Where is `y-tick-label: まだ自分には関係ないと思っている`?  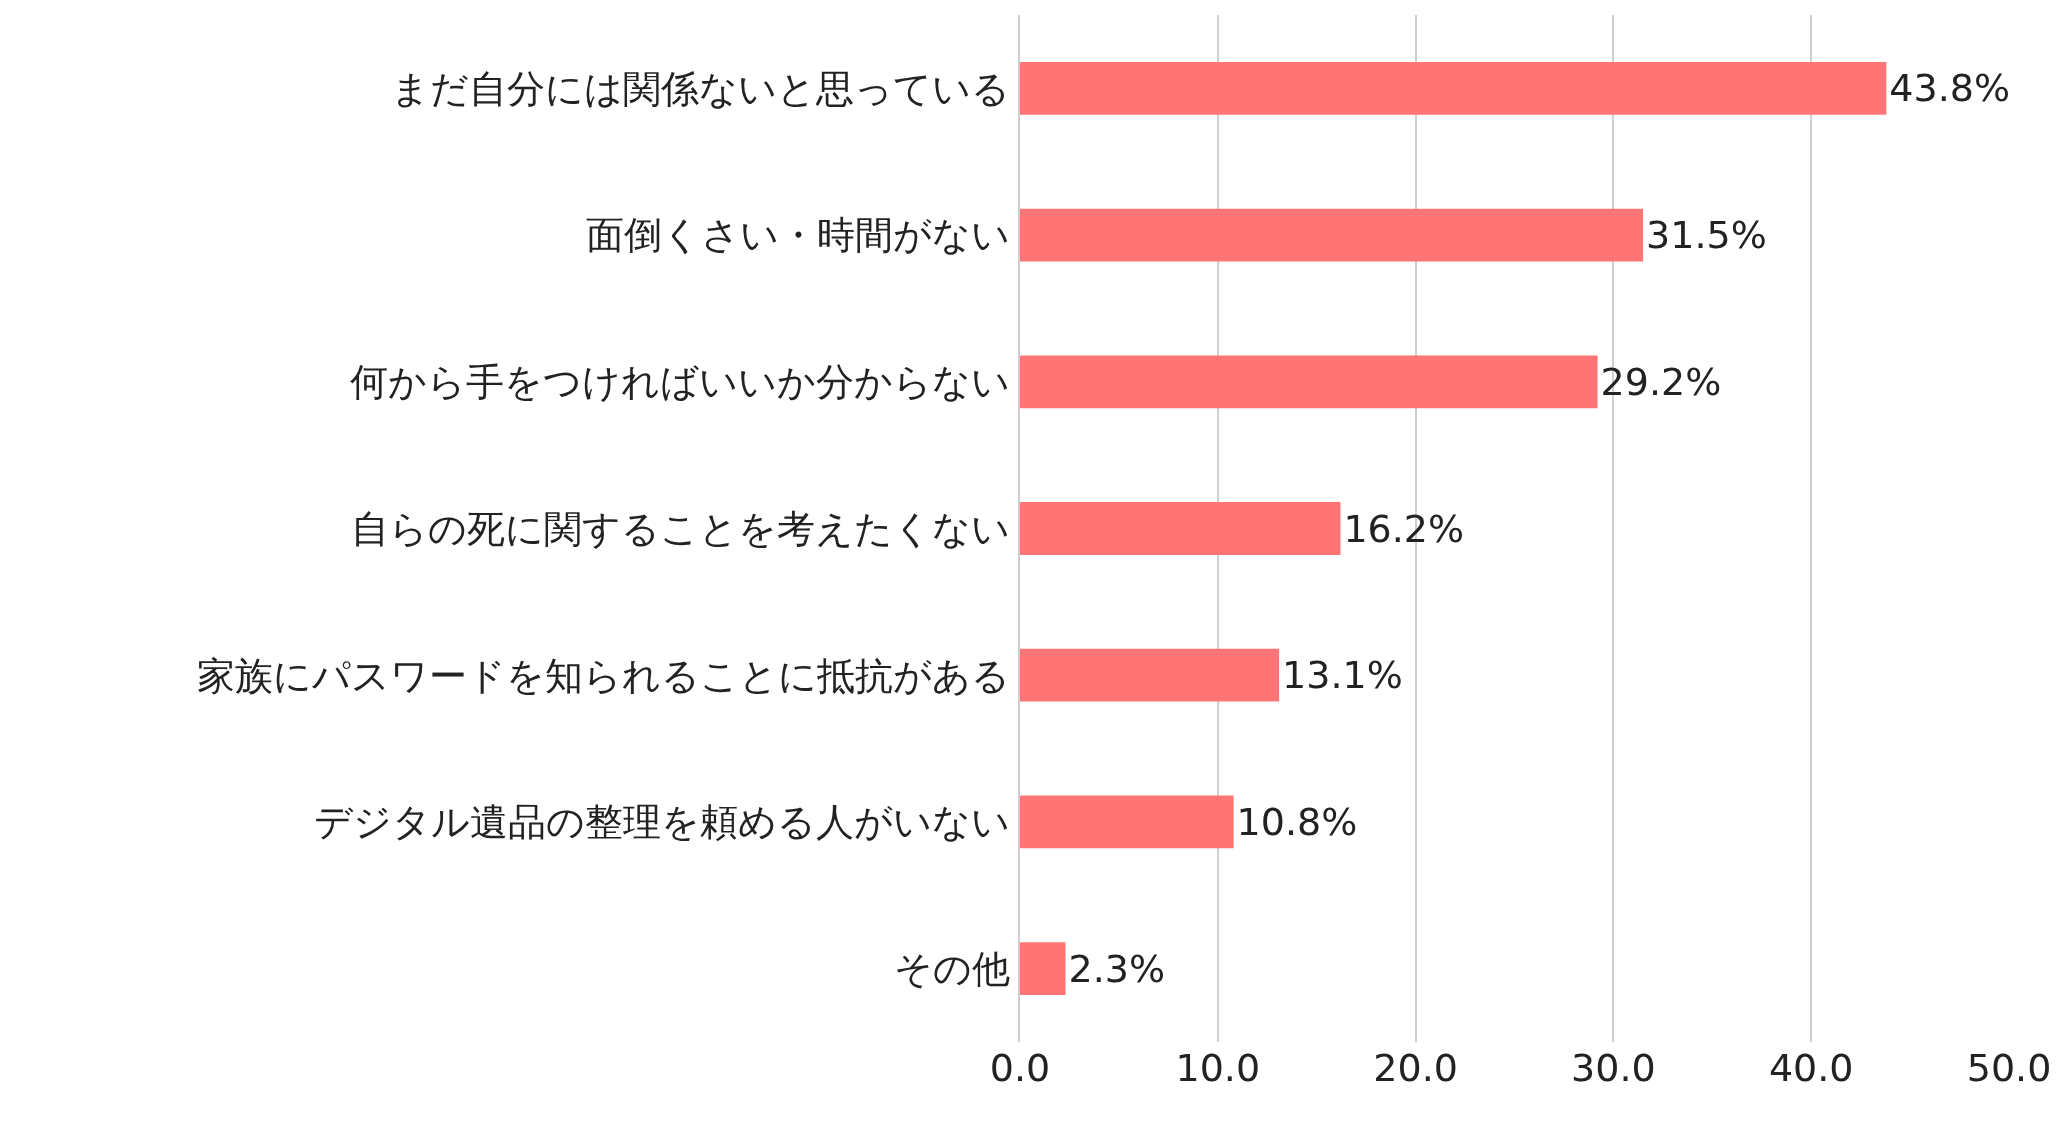
y-tick-label: まだ自分には関係ないと思っている is located at coordinates (701, 88).